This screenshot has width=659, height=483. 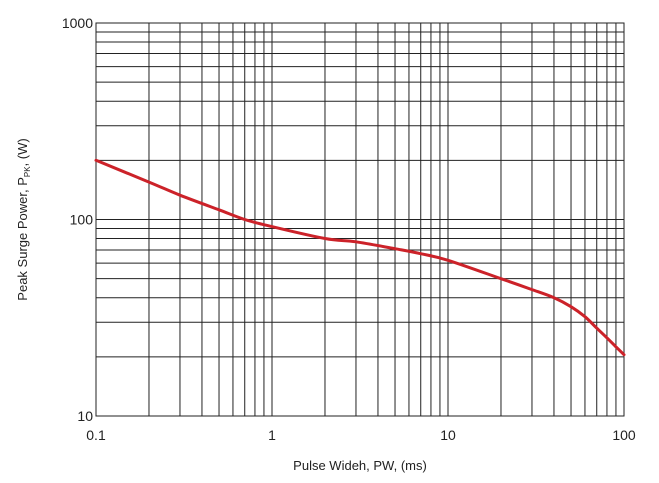 What do you see at coordinates (22, 239) in the screenshot?
I see `y-axis-title-main: Peak Surge Power, P` at bounding box center [22, 239].